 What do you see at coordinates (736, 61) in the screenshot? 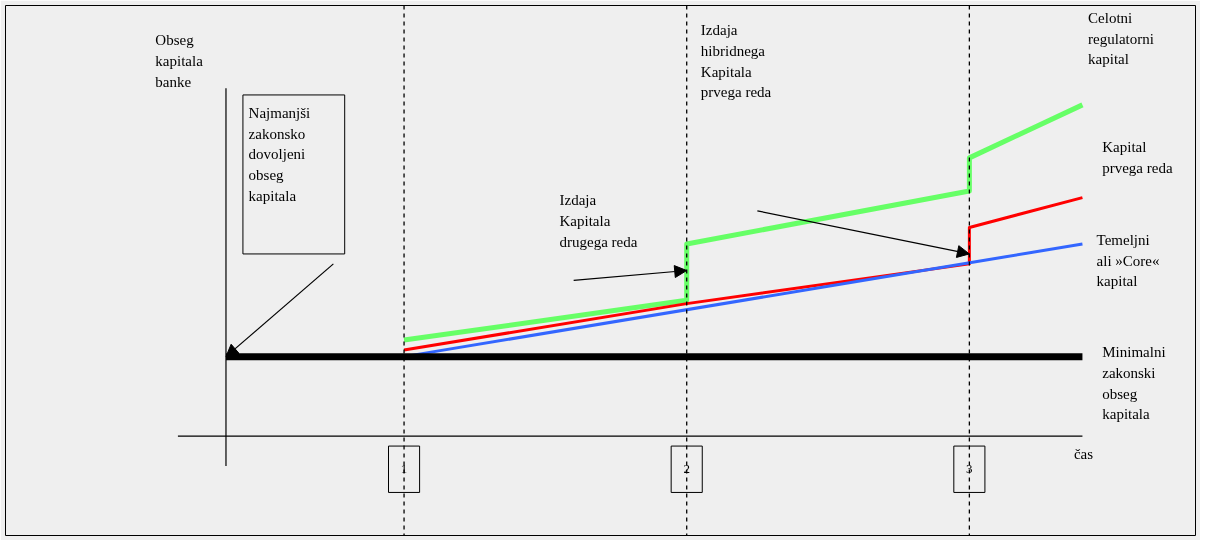
I see `text: Izdaja hibridnega Kapitala prvega reda` at bounding box center [736, 61].